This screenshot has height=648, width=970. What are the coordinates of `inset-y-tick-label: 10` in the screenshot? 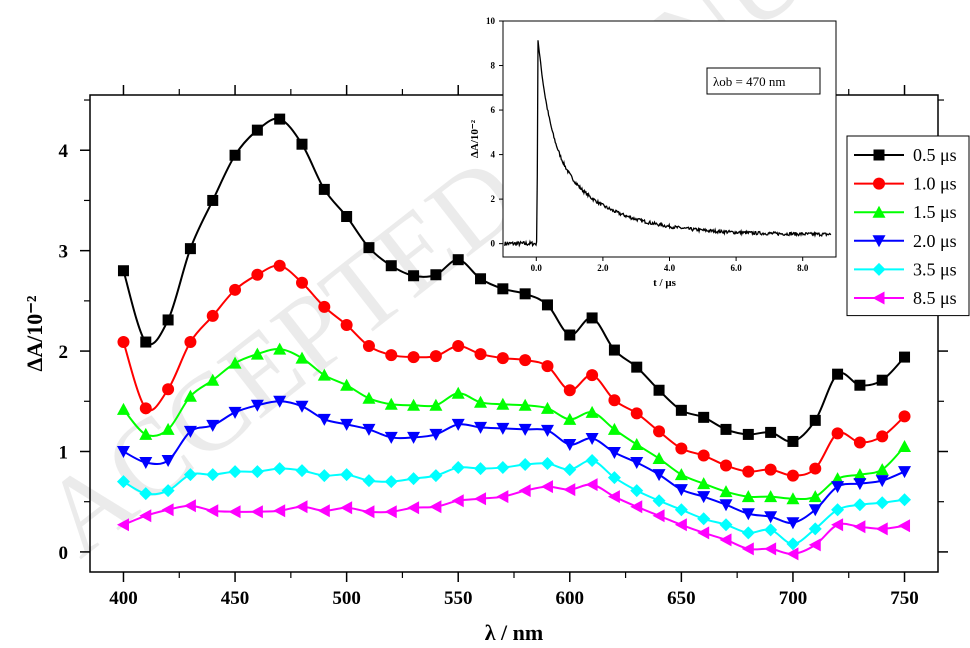 It's located at (491, 21).